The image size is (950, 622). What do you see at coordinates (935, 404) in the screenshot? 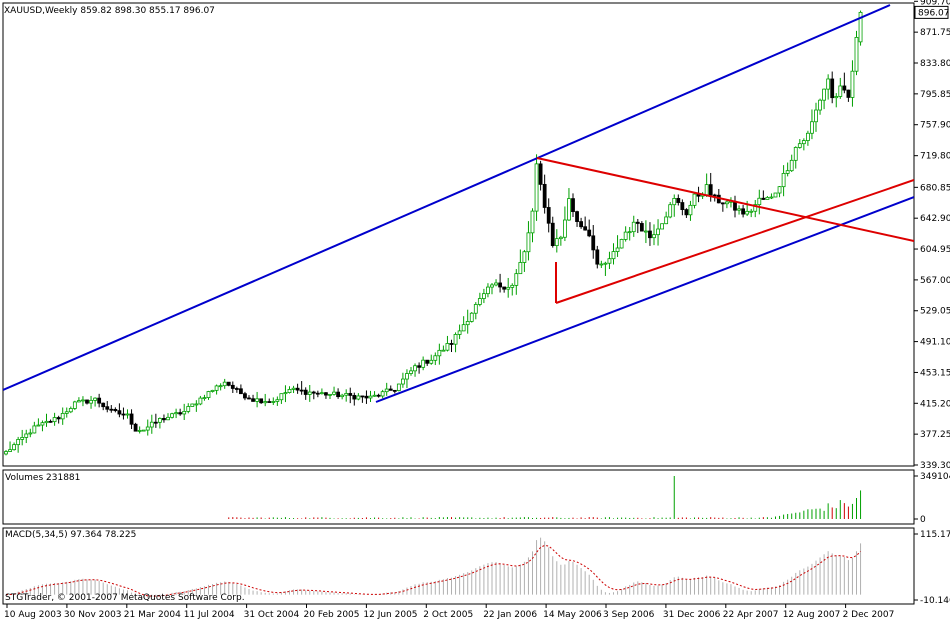
I see `price-tick-label: 415.20` at bounding box center [935, 404].